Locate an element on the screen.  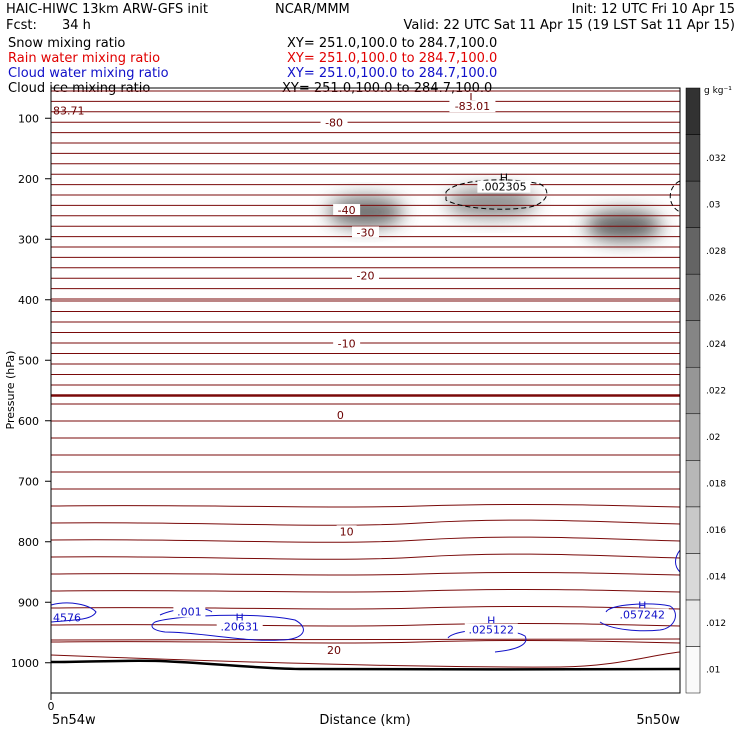
y-tick-label-900: 900 is located at coordinates (28, 602).